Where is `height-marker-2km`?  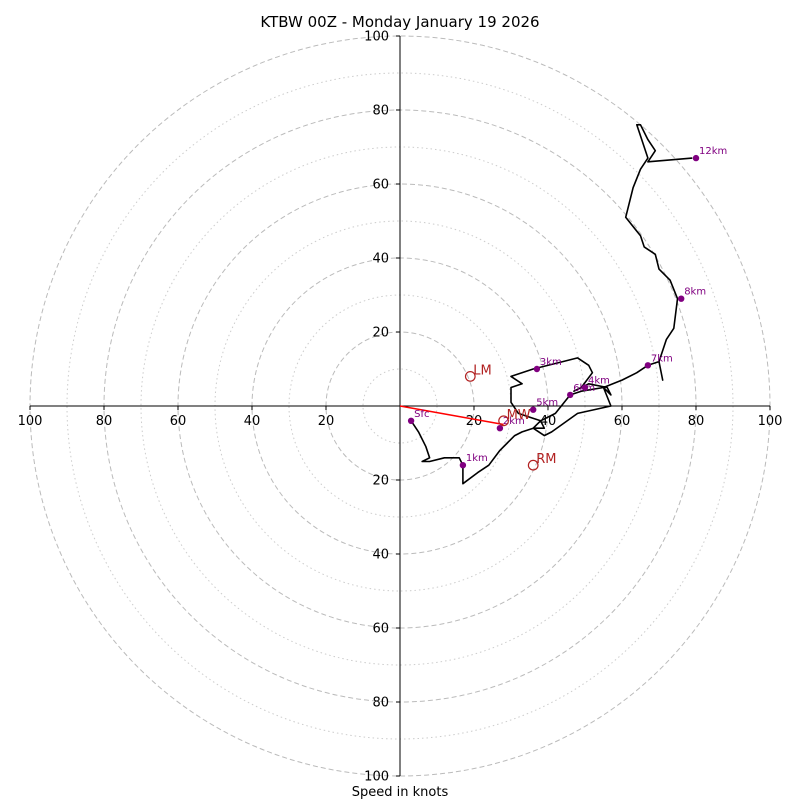 height-marker-2km is located at coordinates (500, 428).